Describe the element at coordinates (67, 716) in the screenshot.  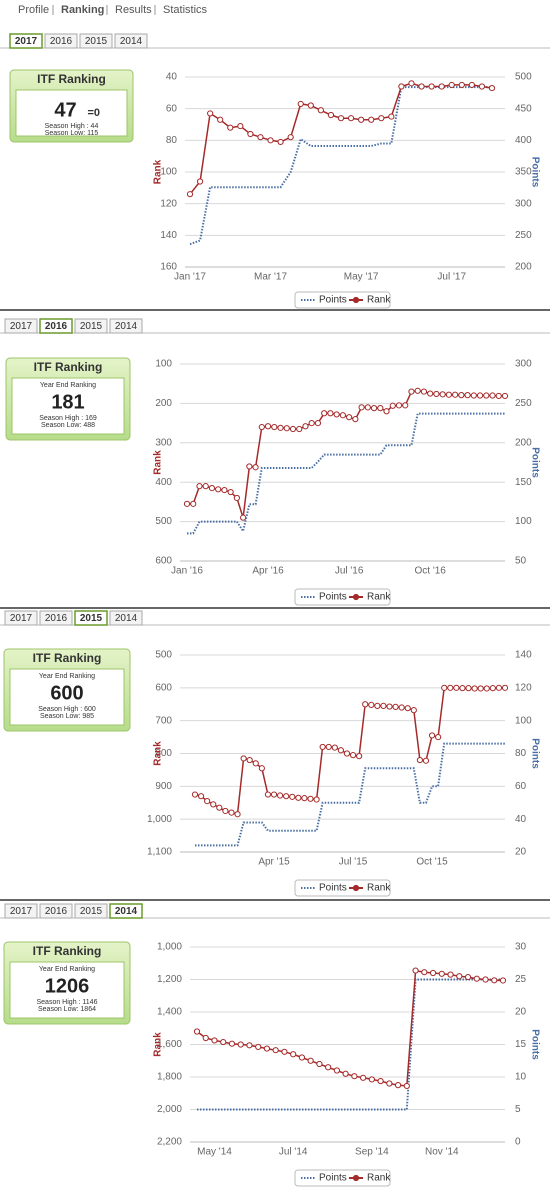
I see `card-low: Season Low: 985` at that location.